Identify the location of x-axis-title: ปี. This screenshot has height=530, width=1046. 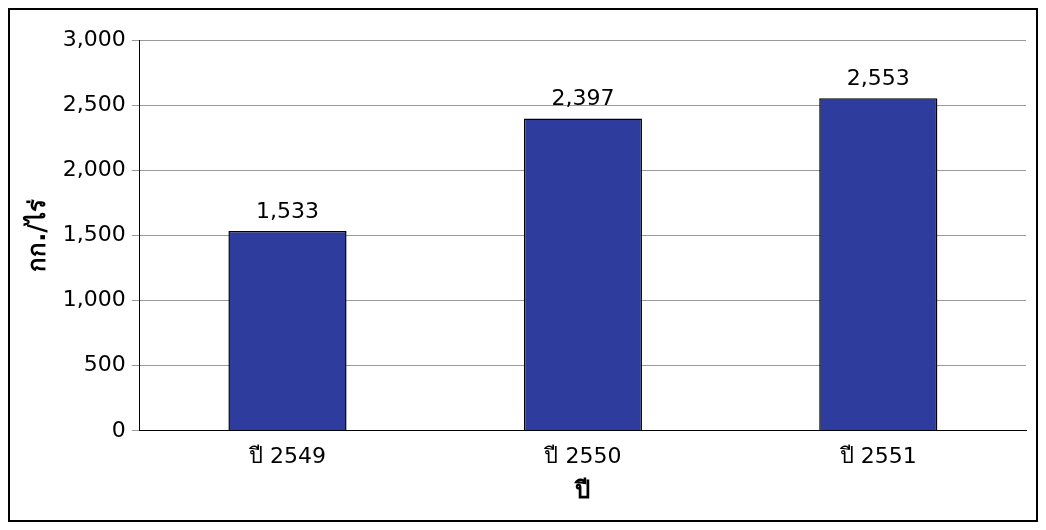
(582, 489).